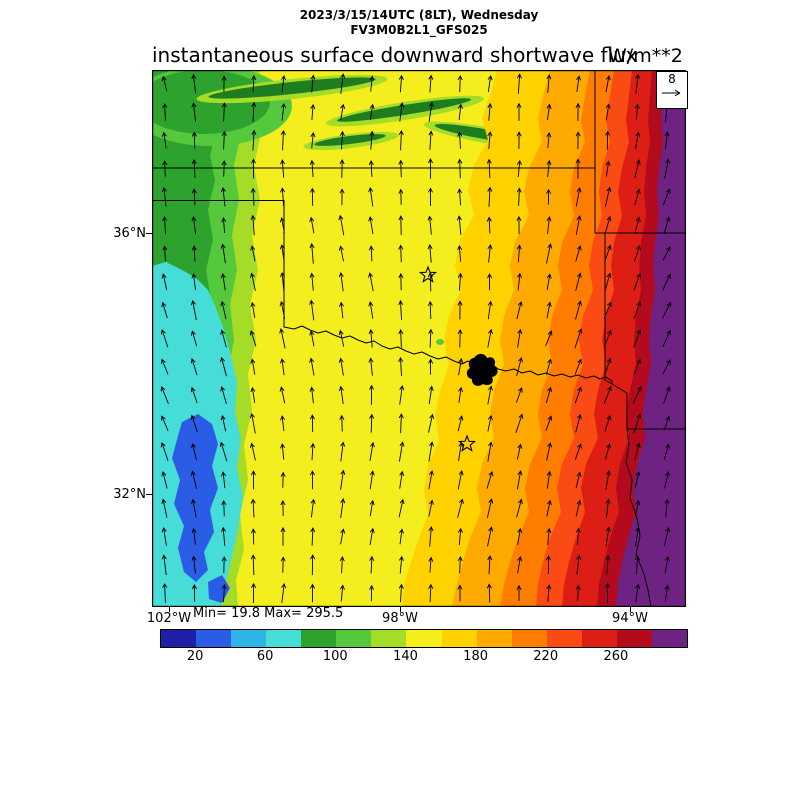 The image size is (800, 800). Describe the element at coordinates (169, 609) in the screenshot. I see `lon-tick-102w` at that location.